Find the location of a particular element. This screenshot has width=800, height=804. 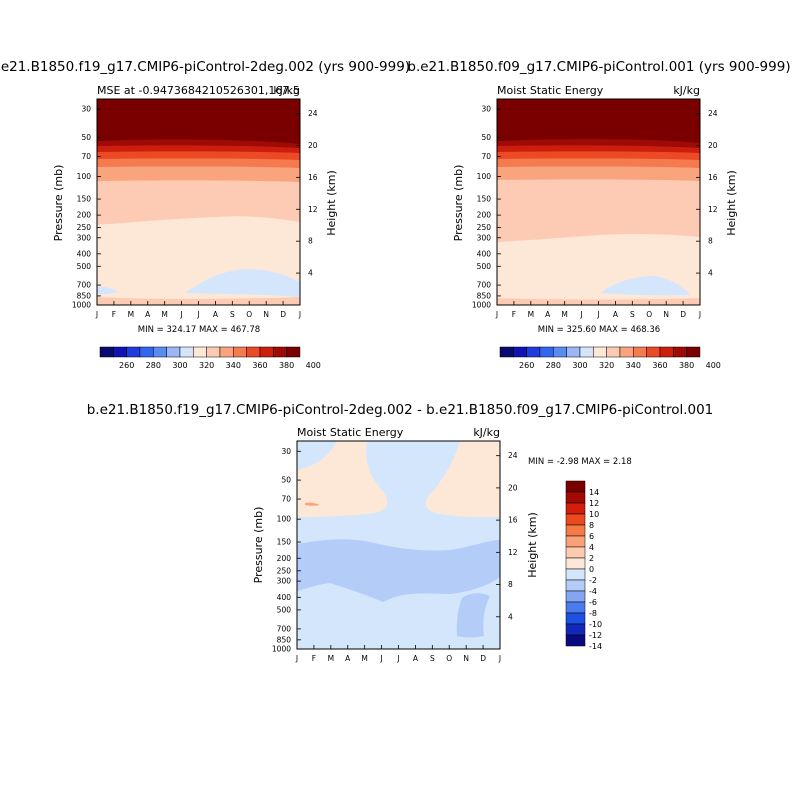

panel-1-left-label: MSE at -0.9473684210526301,167.5 is located at coordinates (198, 90).